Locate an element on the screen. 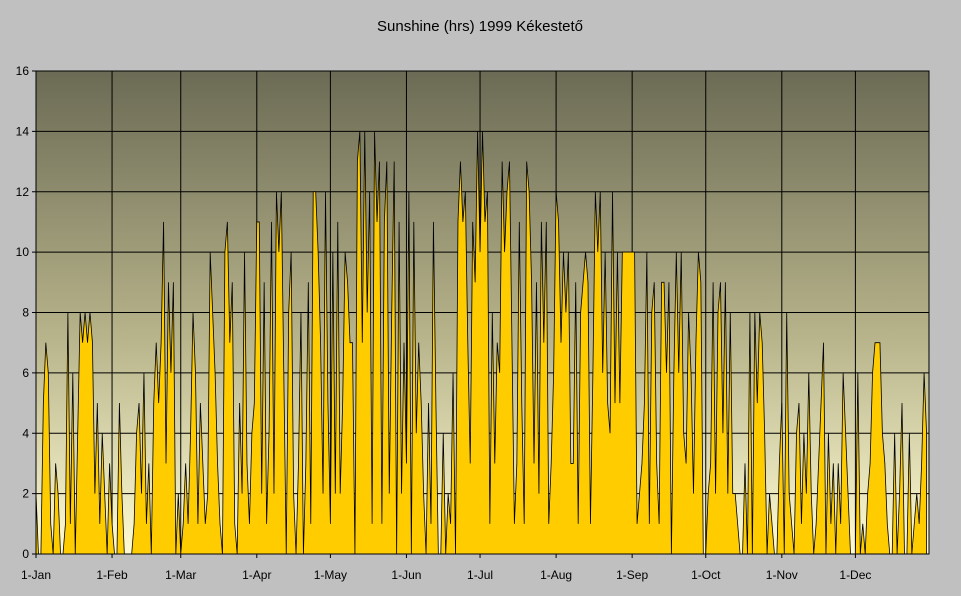 This screenshot has width=961, height=596. y-tick-label: 2 is located at coordinates (25, 494).